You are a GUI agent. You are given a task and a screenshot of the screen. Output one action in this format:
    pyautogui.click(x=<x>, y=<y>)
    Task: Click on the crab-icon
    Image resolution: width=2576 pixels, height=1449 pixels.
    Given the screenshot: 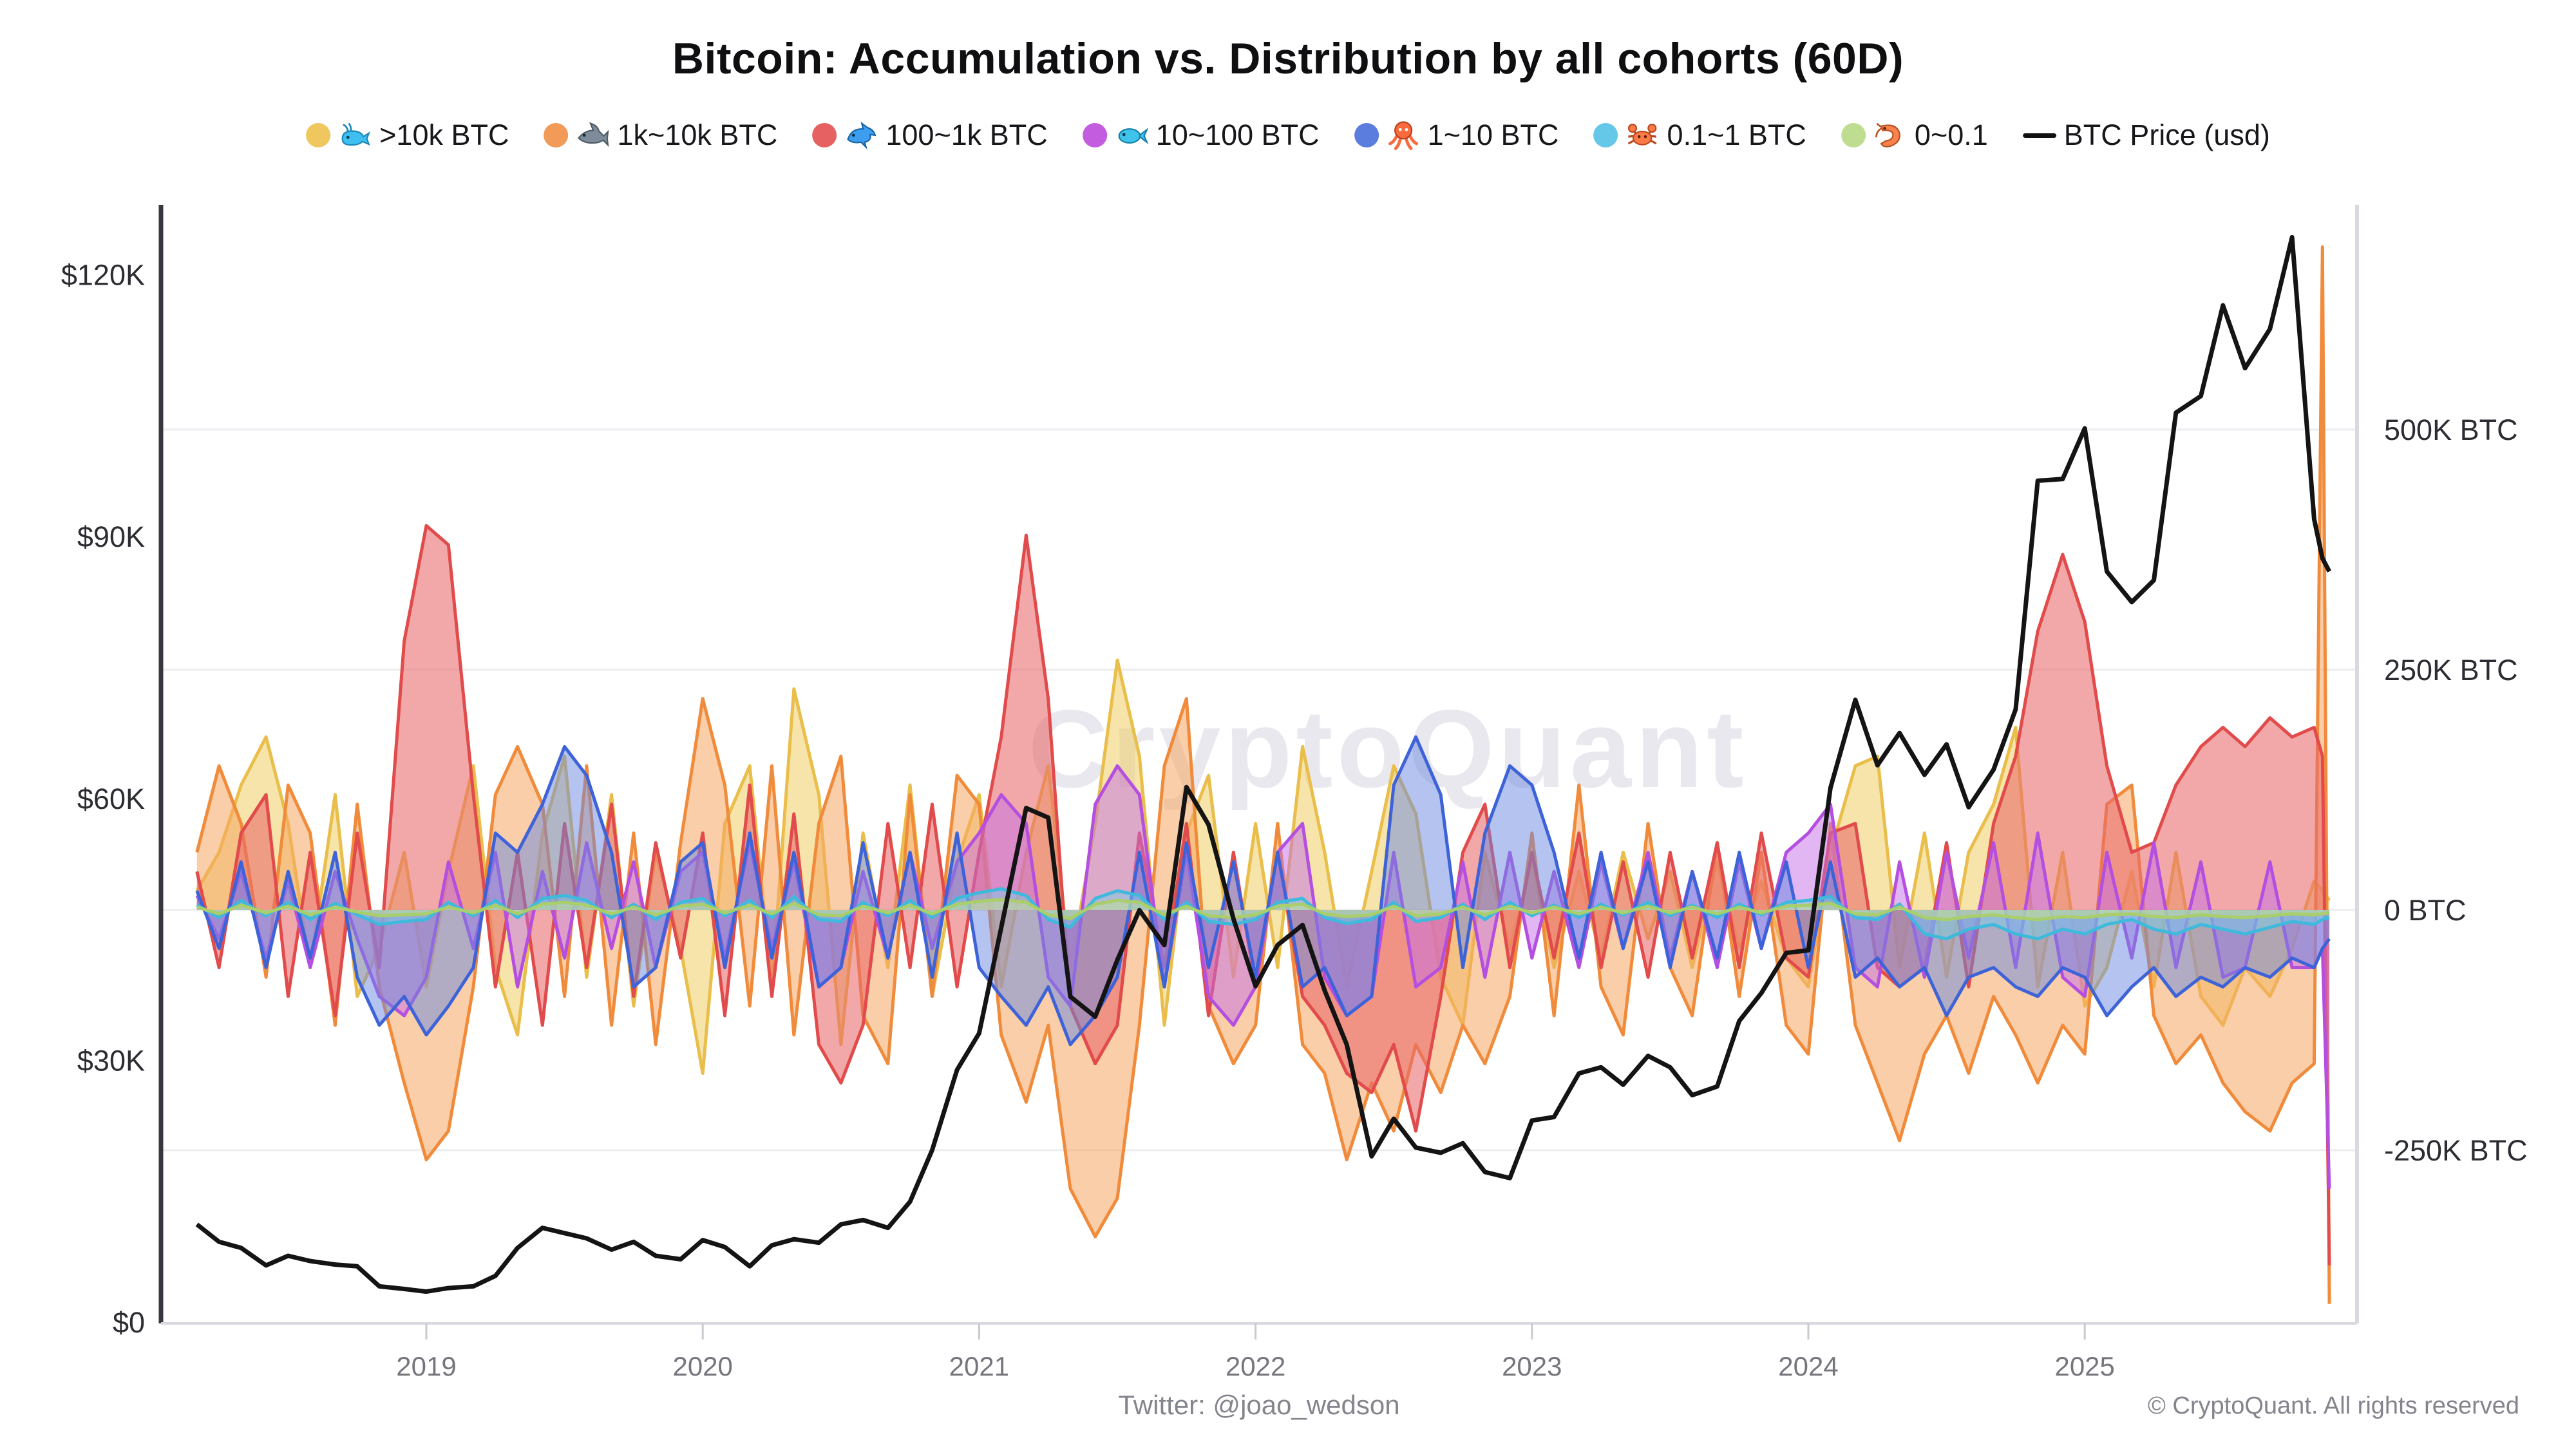 What is the action you would take?
    pyautogui.click(x=1643, y=135)
    